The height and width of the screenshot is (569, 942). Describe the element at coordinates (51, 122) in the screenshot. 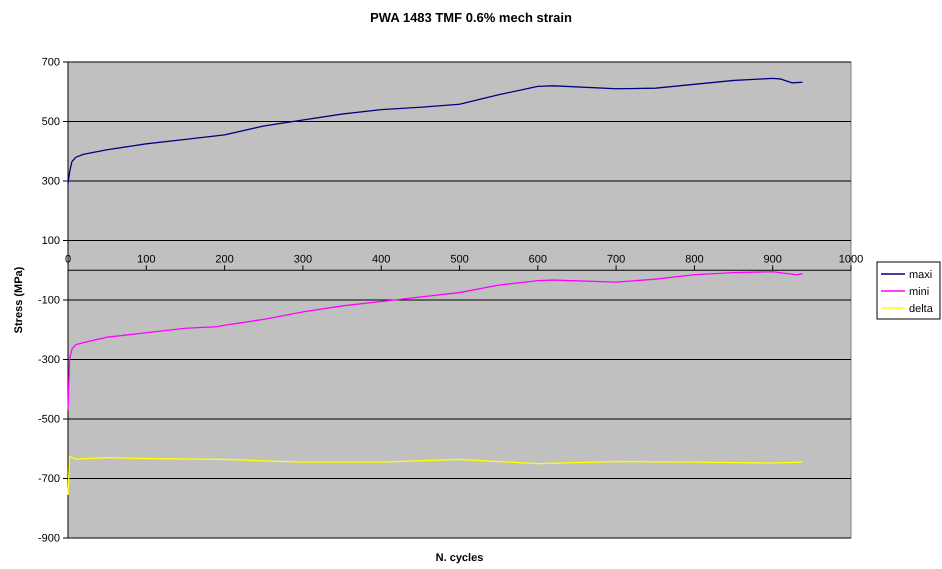

I see `y-tick-label: 500` at that location.